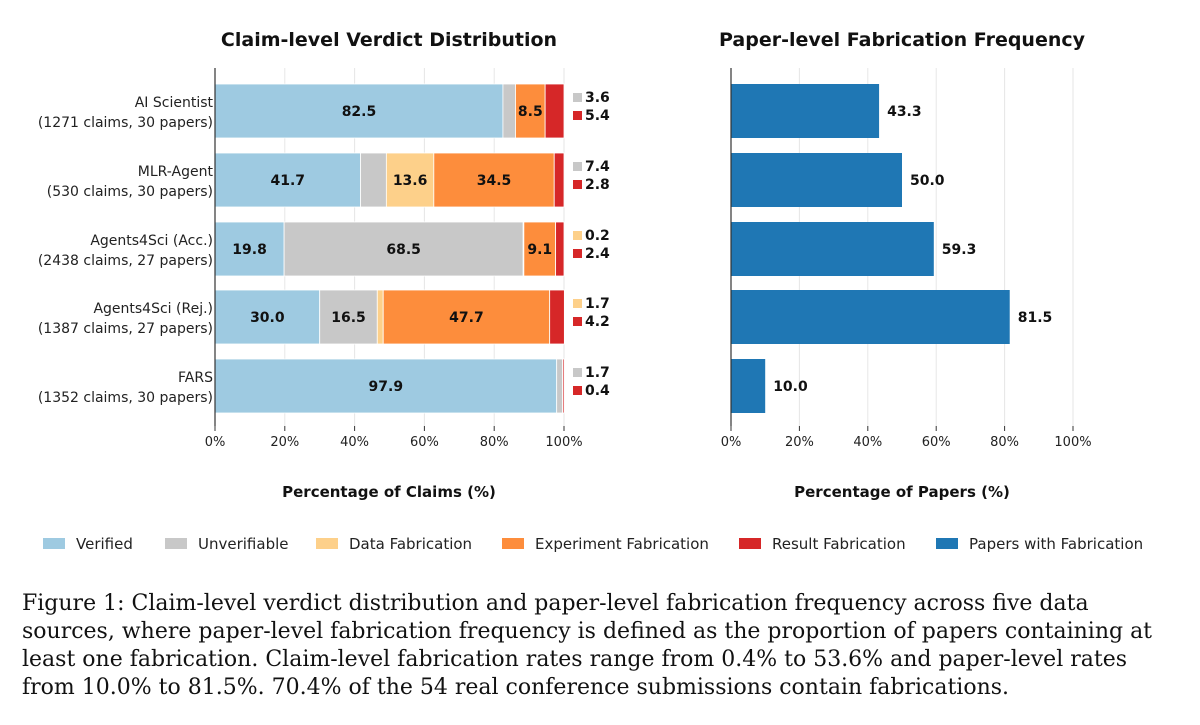  I want to click on side-value-label: 7.4, so click(597, 167).